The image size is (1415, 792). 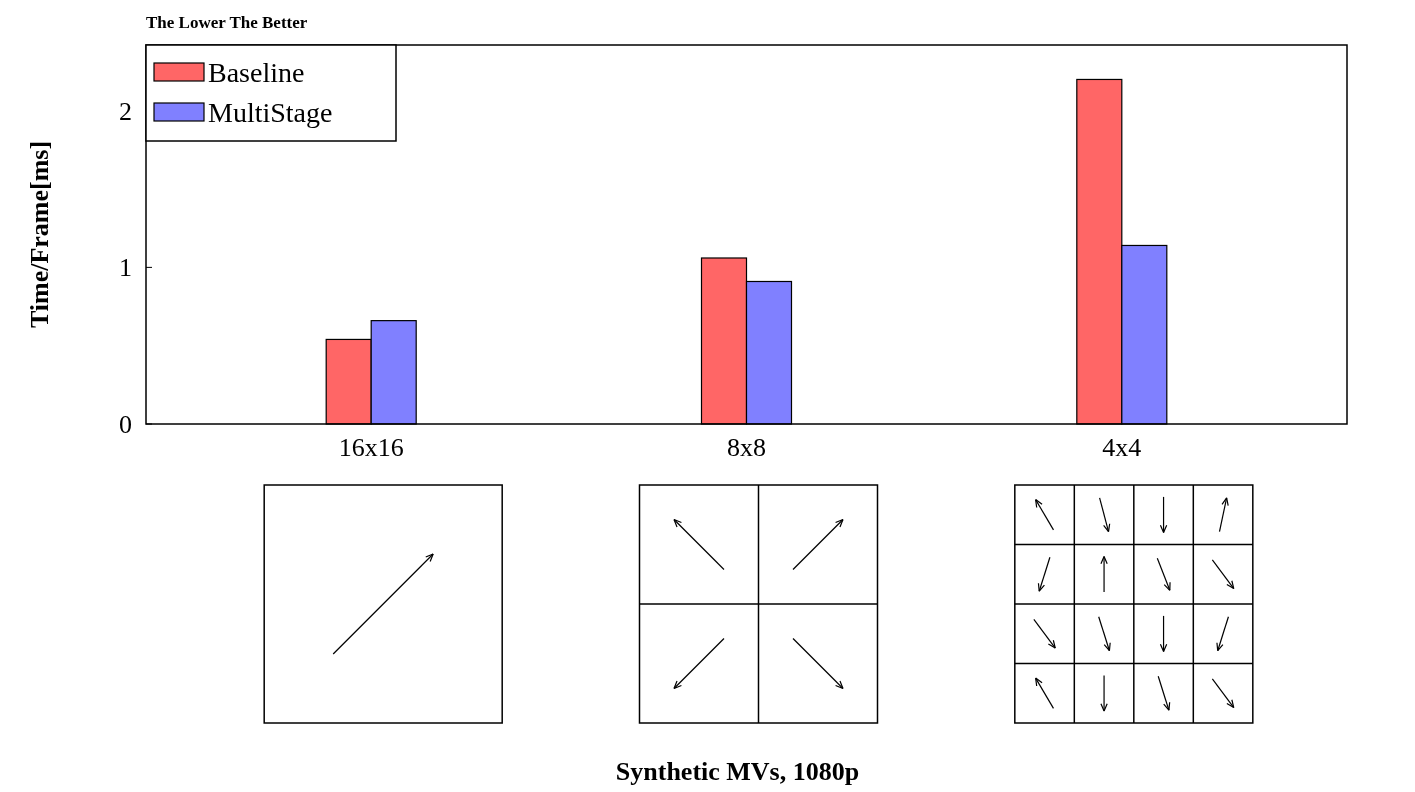 I want to click on chart-title: The Lower The Better, so click(x=227, y=22).